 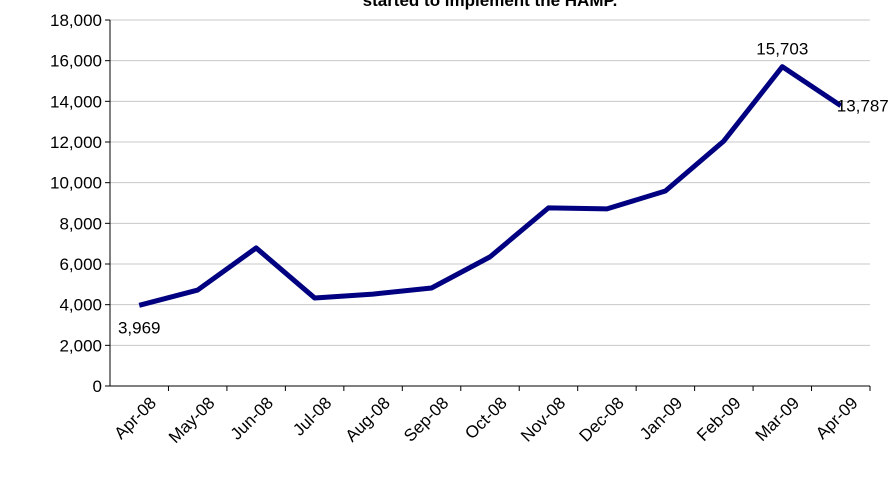 I want to click on x-tick-label: Aug-08, so click(x=368, y=419).